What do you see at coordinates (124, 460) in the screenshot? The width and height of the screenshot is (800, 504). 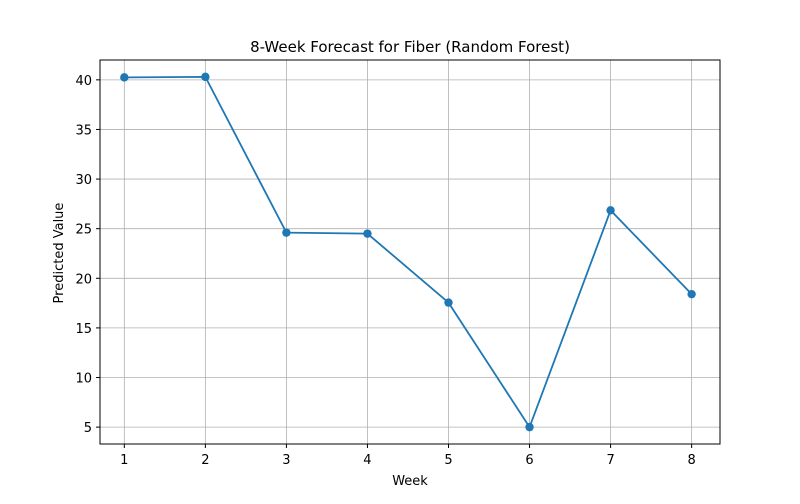 I see `x-tick-label: 1` at bounding box center [124, 460].